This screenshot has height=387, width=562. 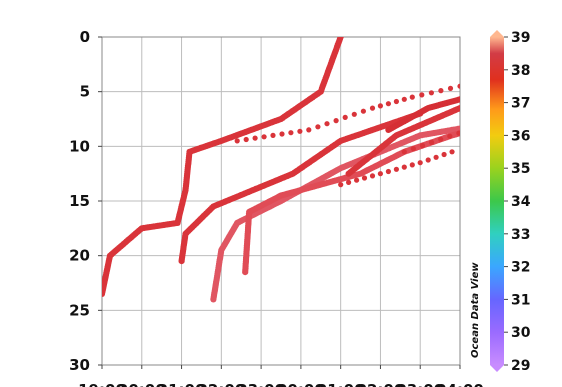 I want to click on x-tick-label: 23:00, so click(x=261, y=384).